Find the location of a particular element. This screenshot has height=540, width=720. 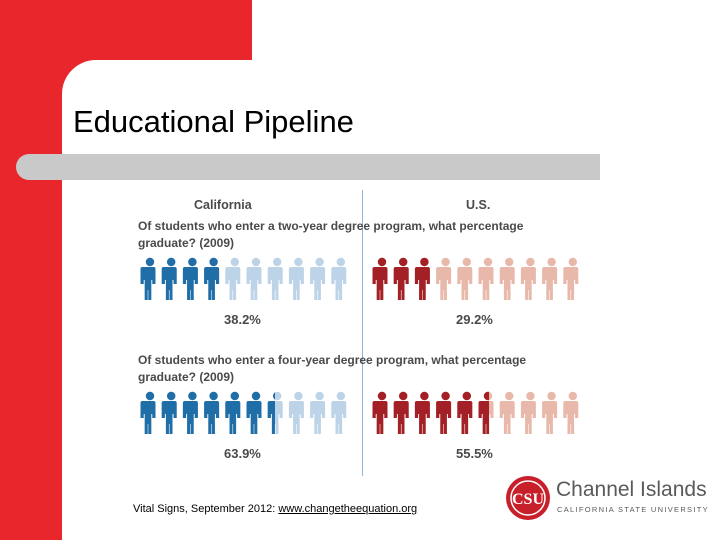

logo-subtitle: CALIFORNIA STATE UNIVERSITY is located at coordinates (633, 509).